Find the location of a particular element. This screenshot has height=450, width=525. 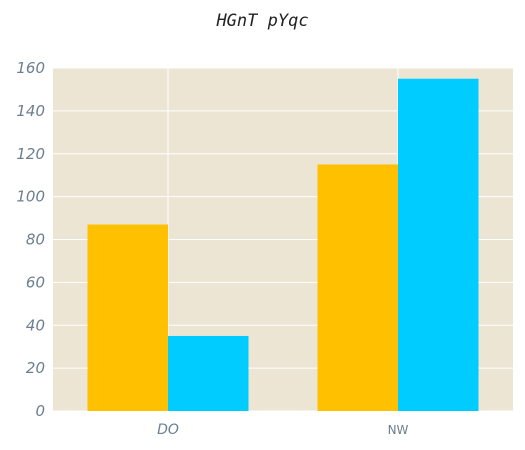

y-tick-label: 20 is located at coordinates (35, 368).